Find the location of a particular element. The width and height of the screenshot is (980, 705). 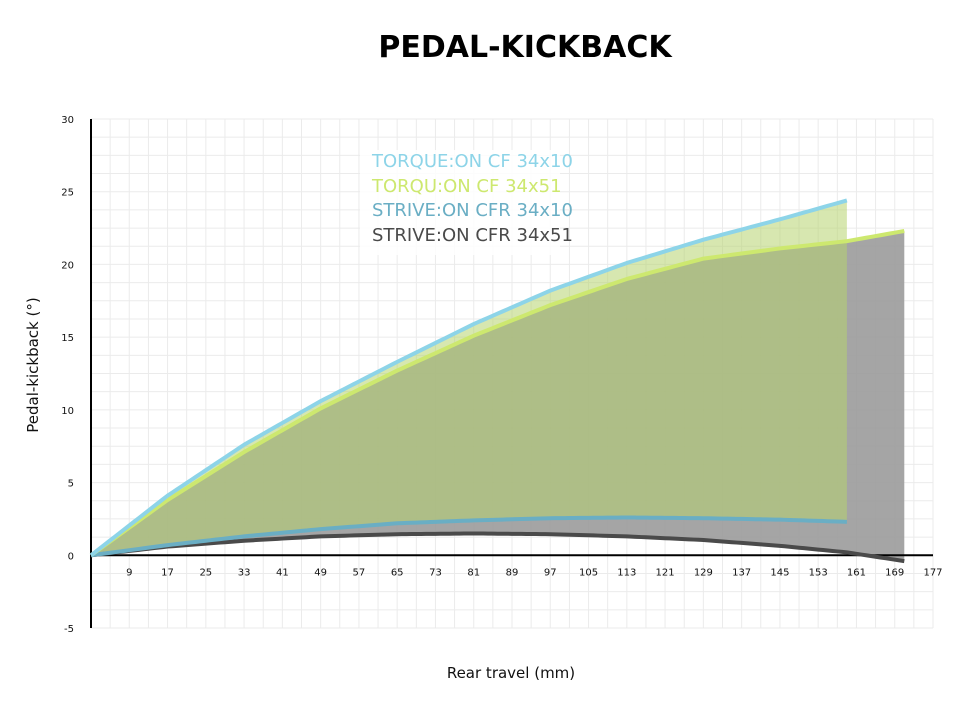

x-tick-label: 73 is located at coordinates (435, 572).